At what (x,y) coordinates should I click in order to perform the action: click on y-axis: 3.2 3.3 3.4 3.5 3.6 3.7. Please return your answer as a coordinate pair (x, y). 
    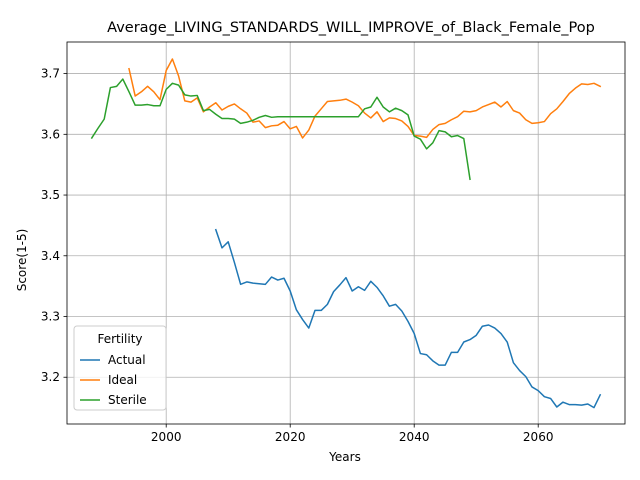
    Looking at the image, I should click on (54, 225).